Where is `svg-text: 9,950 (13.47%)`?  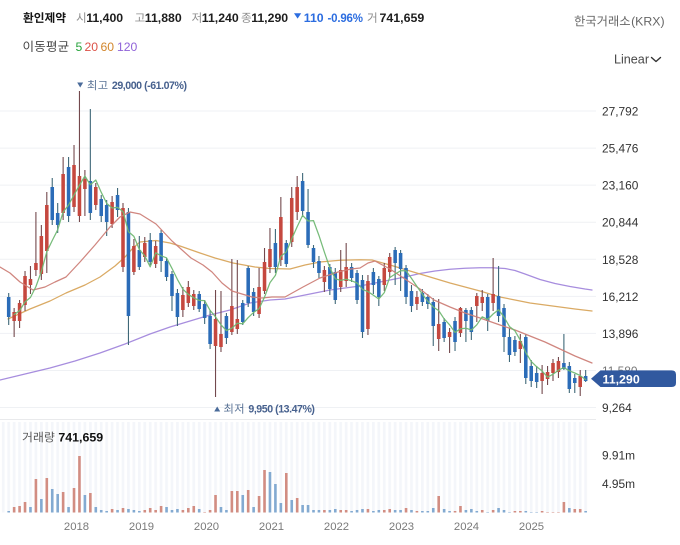
svg-text: 9,950 (13.47%) is located at coordinates (281, 409).